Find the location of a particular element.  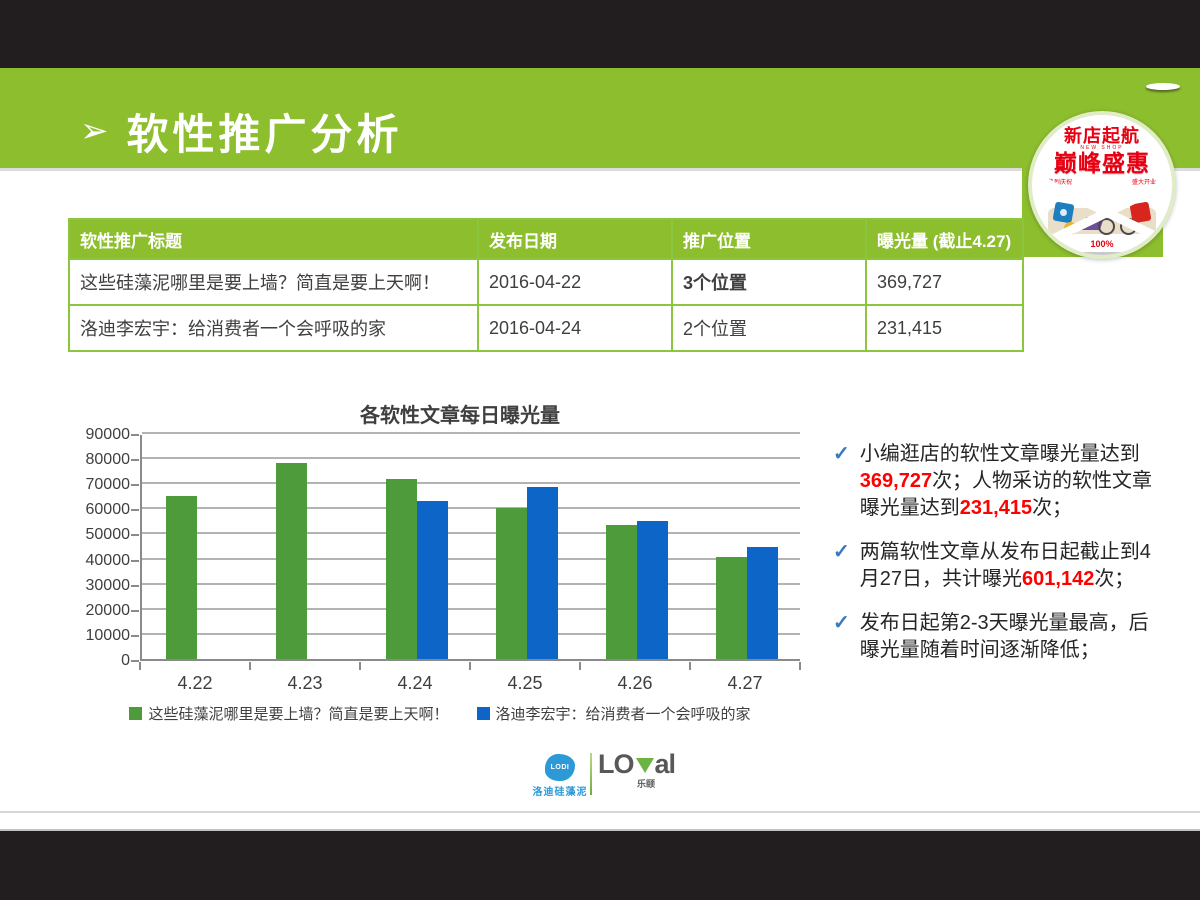

chart-legend: 这些硅藻泥哪里是要上墙？简直是要上天啊！ 洛迪李宏宇：给消费者一个会呼吸的家 is located at coordinates (440, 713).